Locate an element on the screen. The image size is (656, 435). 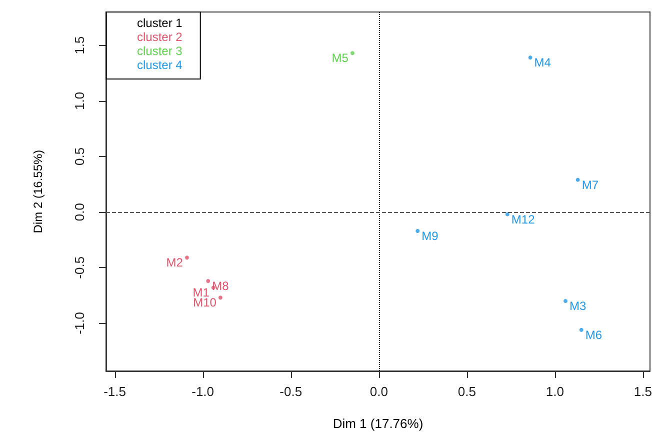
legend-label: cluster 1 is located at coordinates (160, 23).